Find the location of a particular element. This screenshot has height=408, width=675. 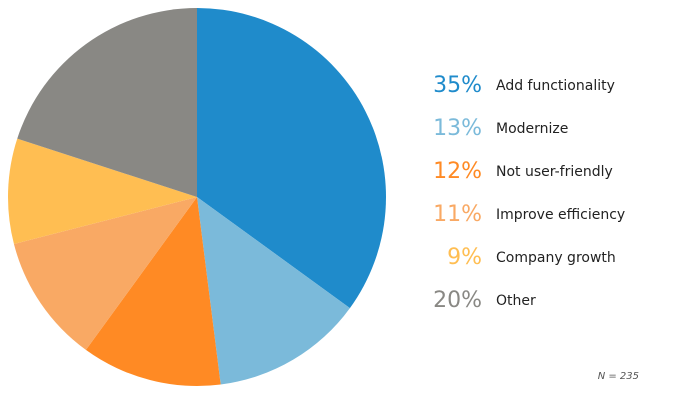

legend-value-not-user-friendly: 12% is located at coordinates (457, 171).